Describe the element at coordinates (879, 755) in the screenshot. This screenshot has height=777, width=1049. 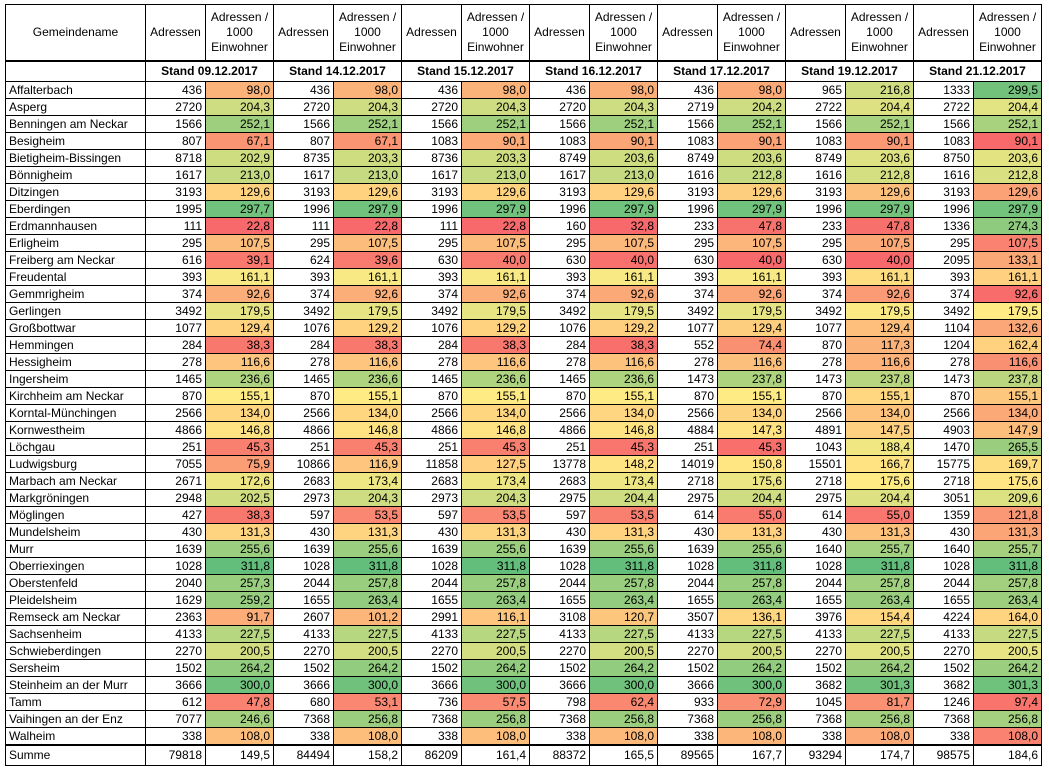
I see `summe-ratio-cell: 174,7` at that location.